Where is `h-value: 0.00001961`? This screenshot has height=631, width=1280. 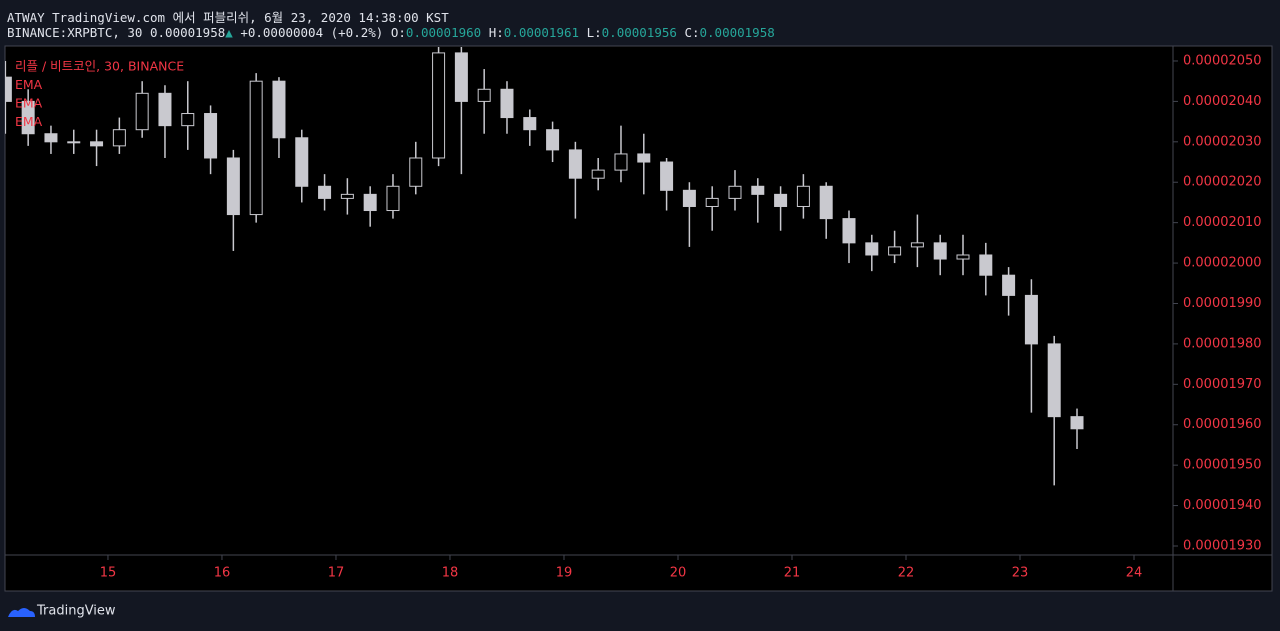 h-value: 0.00001961 is located at coordinates (541, 32).